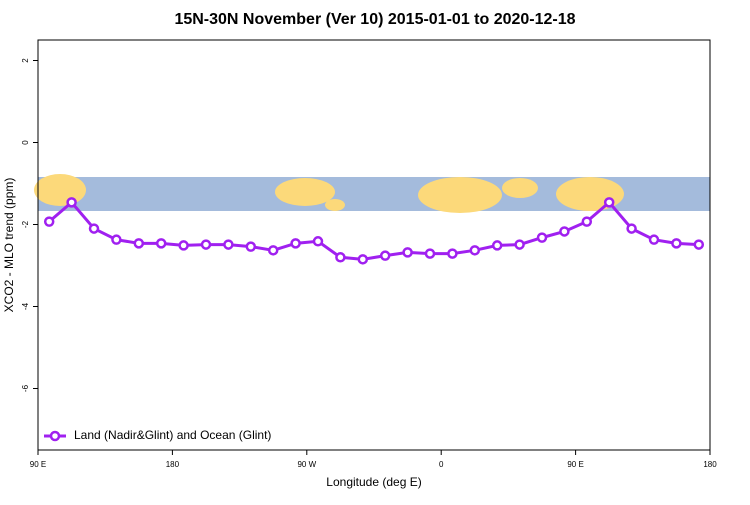 This screenshot has width=750, height=505. Describe the element at coordinates (172, 435) in the screenshot. I see `legend-label: Land (Nadir&Glint) and Ocean (Glint)` at that location.